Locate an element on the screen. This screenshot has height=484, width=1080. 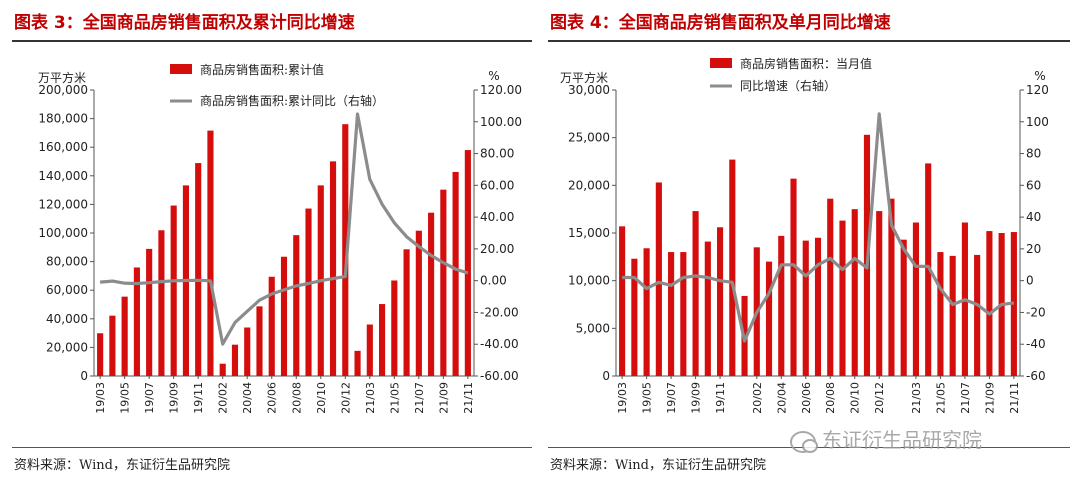
figure-title: 图表 4：全国商品房销售面积及单月同比增速 is located at coordinates (720, 23).